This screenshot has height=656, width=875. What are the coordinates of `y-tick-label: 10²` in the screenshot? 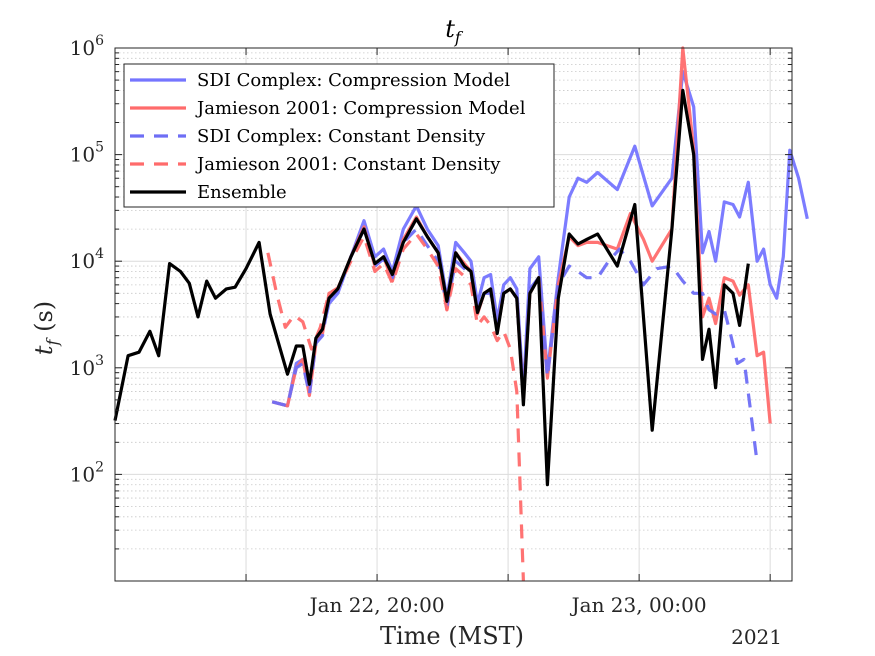 It's located at (87, 472).